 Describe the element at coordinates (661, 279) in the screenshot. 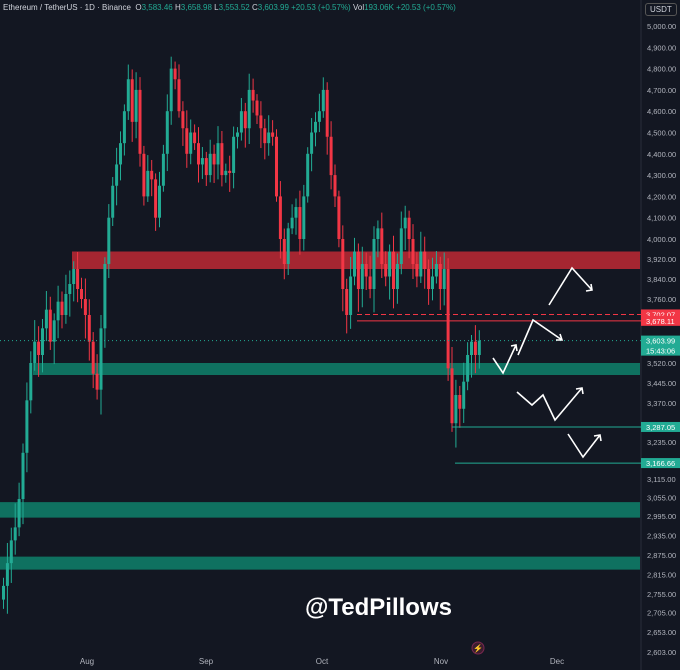

I see `y-tick-label: 3,840.00` at that location.